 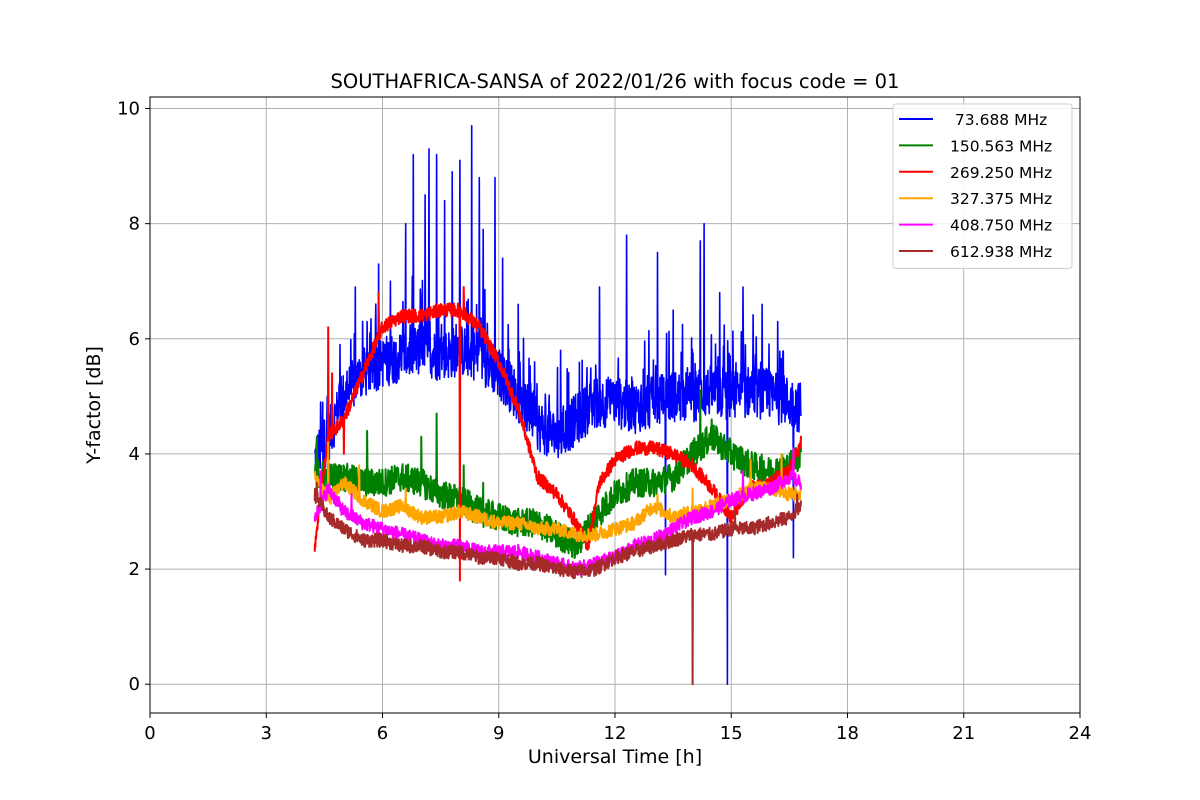 I want to click on legend-box, so click(x=982, y=186).